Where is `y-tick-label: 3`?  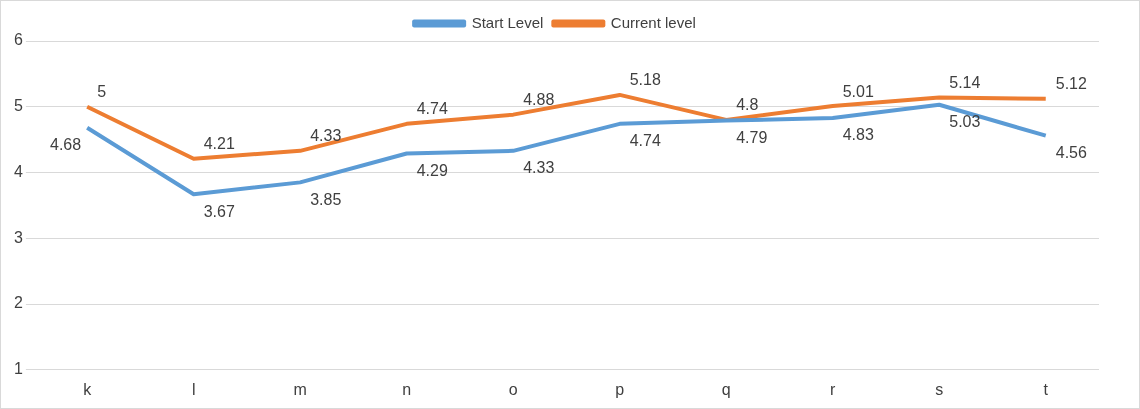
y-tick-label: 3 is located at coordinates (18, 237).